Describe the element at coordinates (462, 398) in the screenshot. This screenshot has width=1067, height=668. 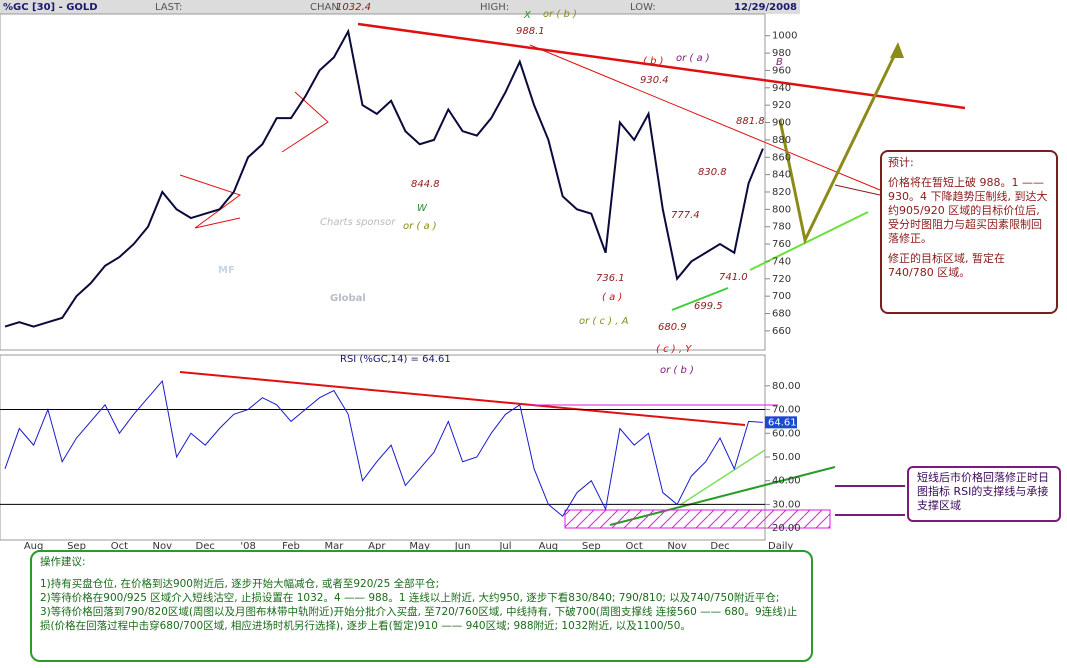
I see `rsi-trend` at that location.